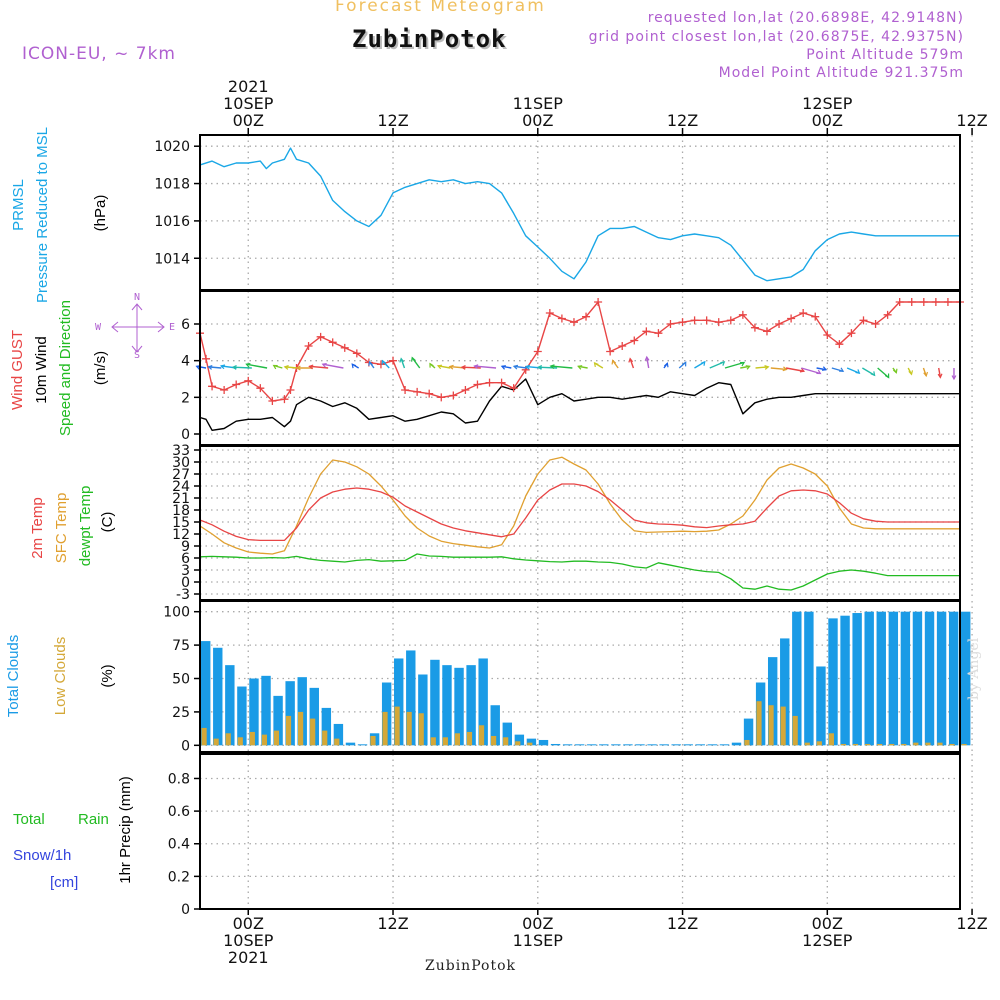  Describe the element at coordinates (172, 259) in the screenshot. I see `y-tick-label: 1014` at that location.